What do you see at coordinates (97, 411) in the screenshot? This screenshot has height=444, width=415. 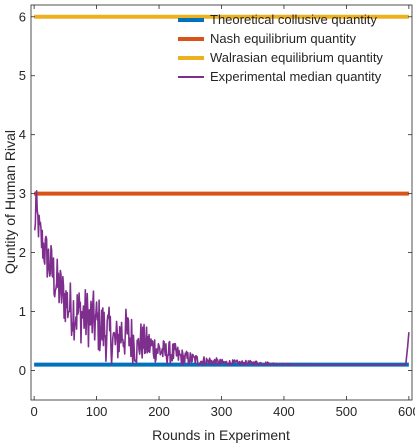 I see `x-tick-label: 100` at bounding box center [97, 411].